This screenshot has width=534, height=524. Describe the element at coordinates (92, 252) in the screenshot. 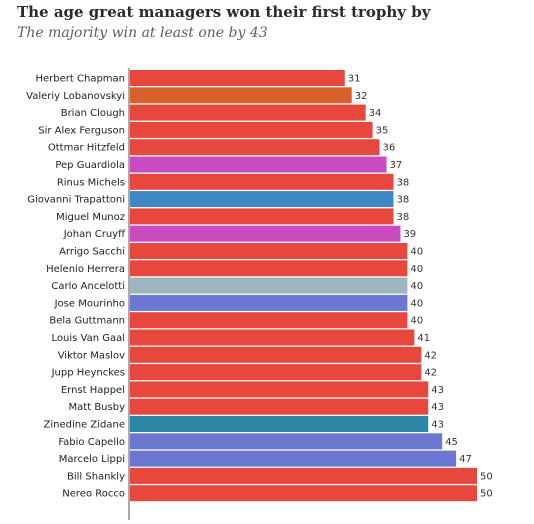

I see `category-label: Arrigo Sacchi` at that location.